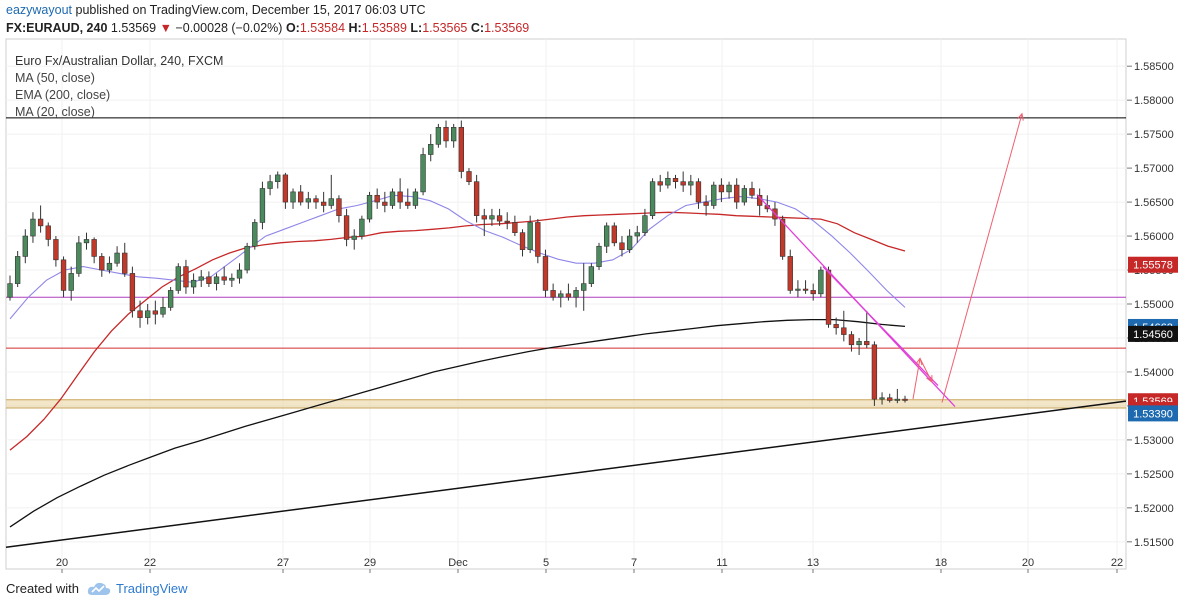  I want to click on high-label: H:, so click(355, 28).